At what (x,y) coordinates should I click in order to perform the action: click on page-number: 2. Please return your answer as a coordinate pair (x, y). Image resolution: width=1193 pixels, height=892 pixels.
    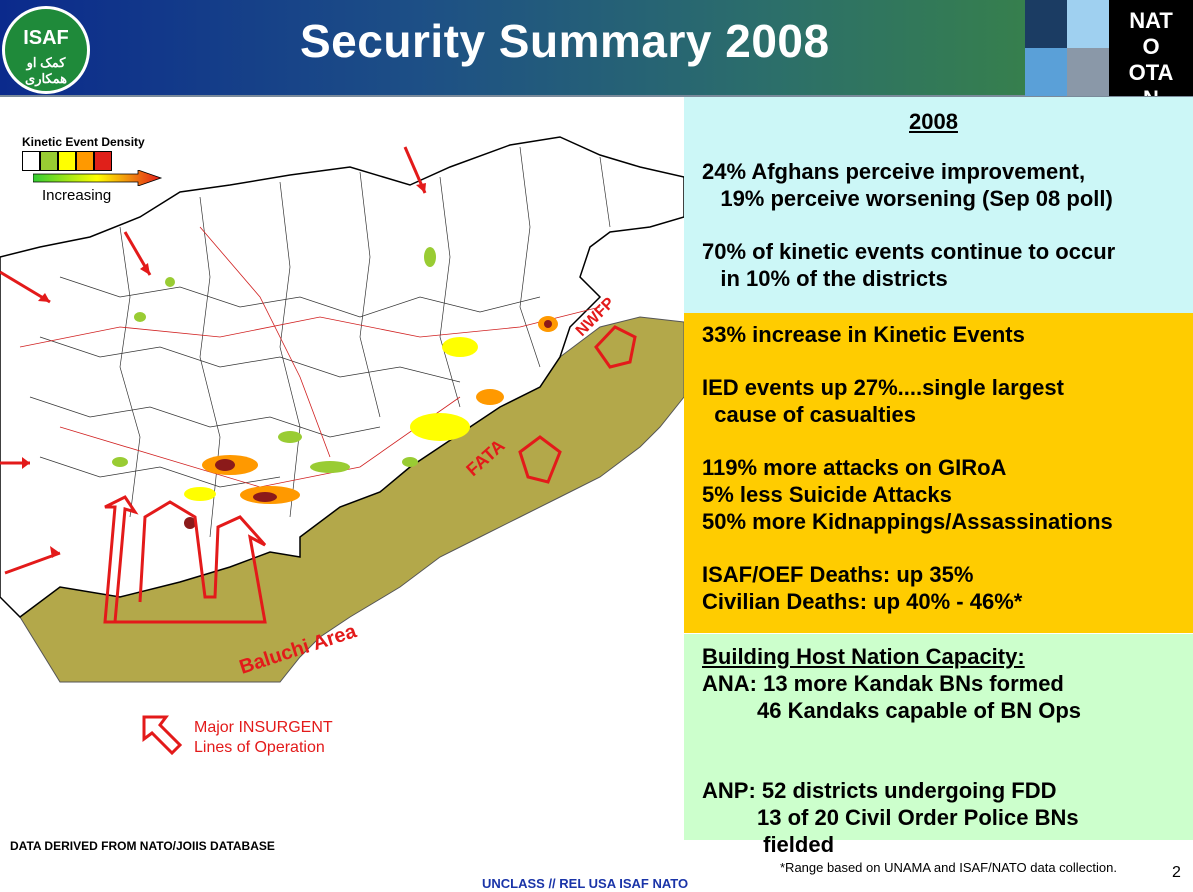
    Looking at the image, I should click on (1176, 872).